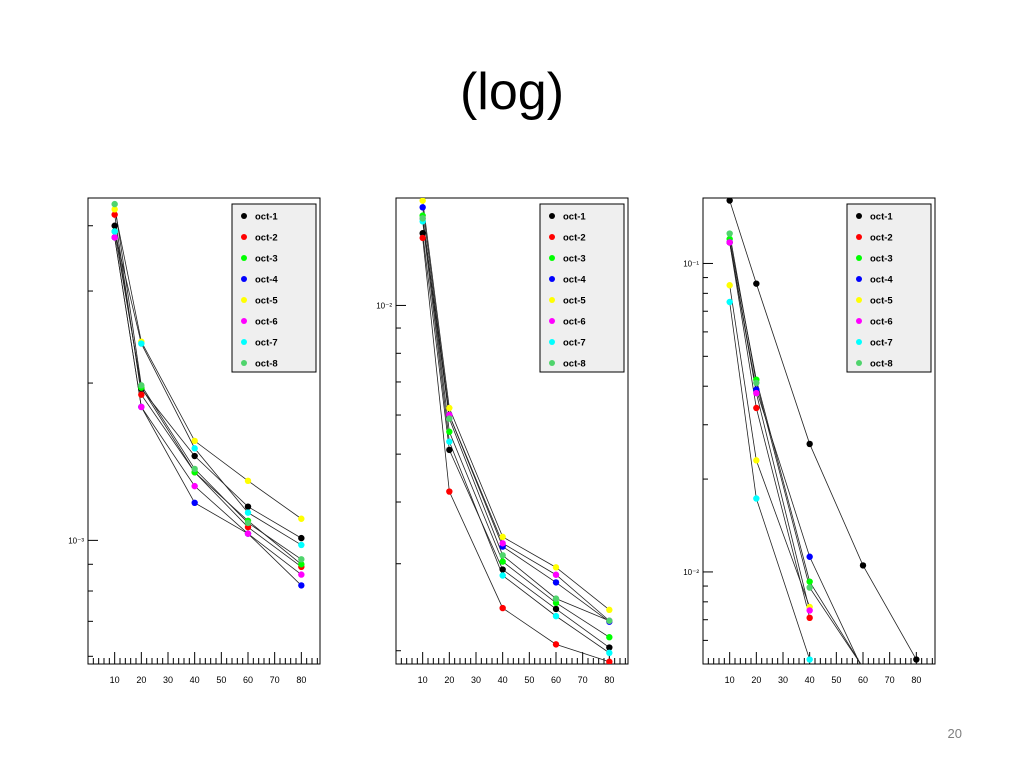 Image resolution: width=1024 pixels, height=768 pixels. What do you see at coordinates (836, 680) in the screenshot?
I see `x-tick-label: 50` at bounding box center [836, 680].